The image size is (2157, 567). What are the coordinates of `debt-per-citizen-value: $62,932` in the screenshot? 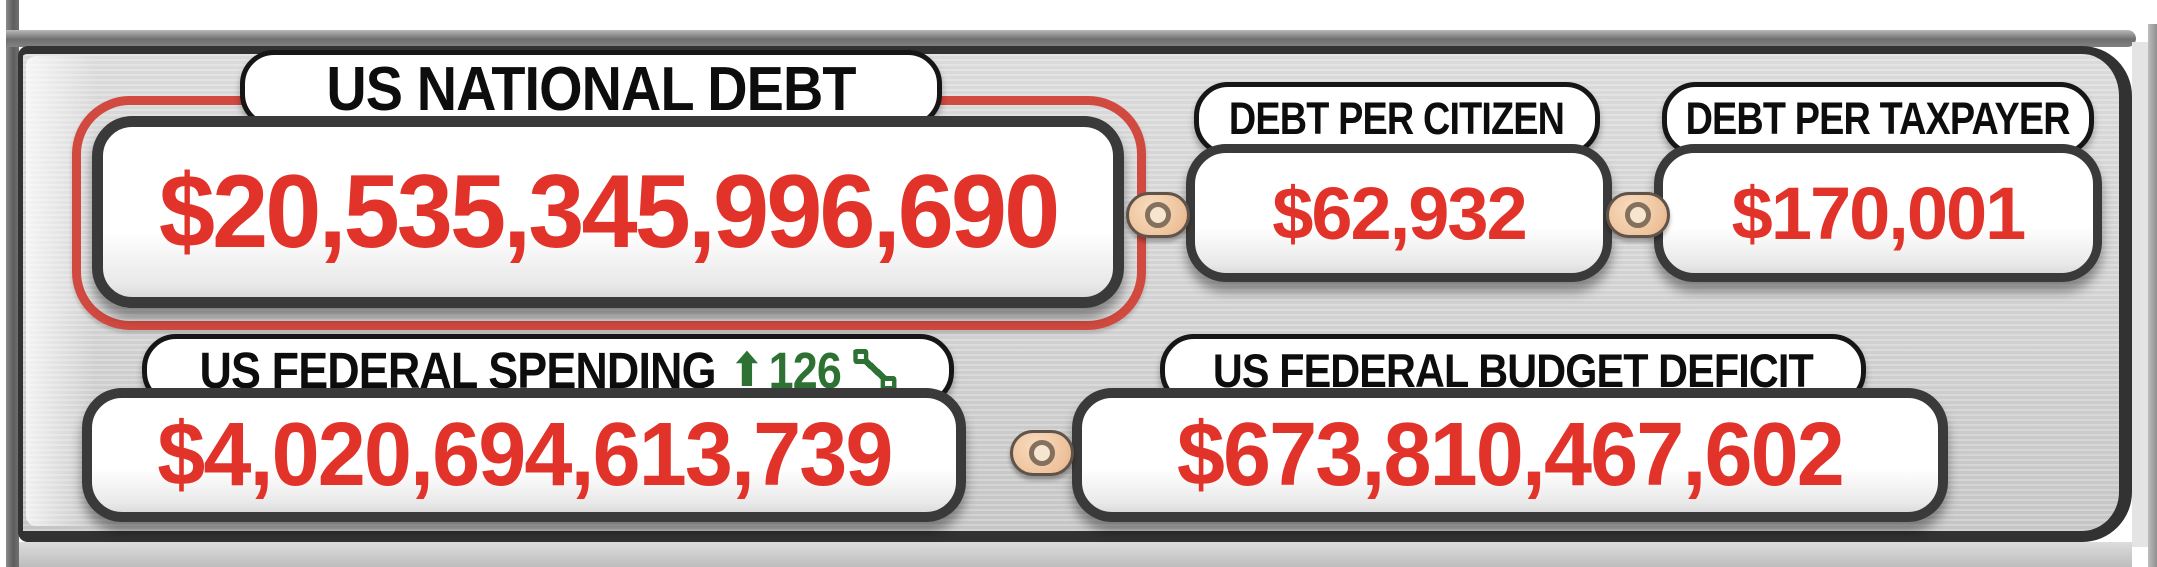 It's located at (1399, 213).